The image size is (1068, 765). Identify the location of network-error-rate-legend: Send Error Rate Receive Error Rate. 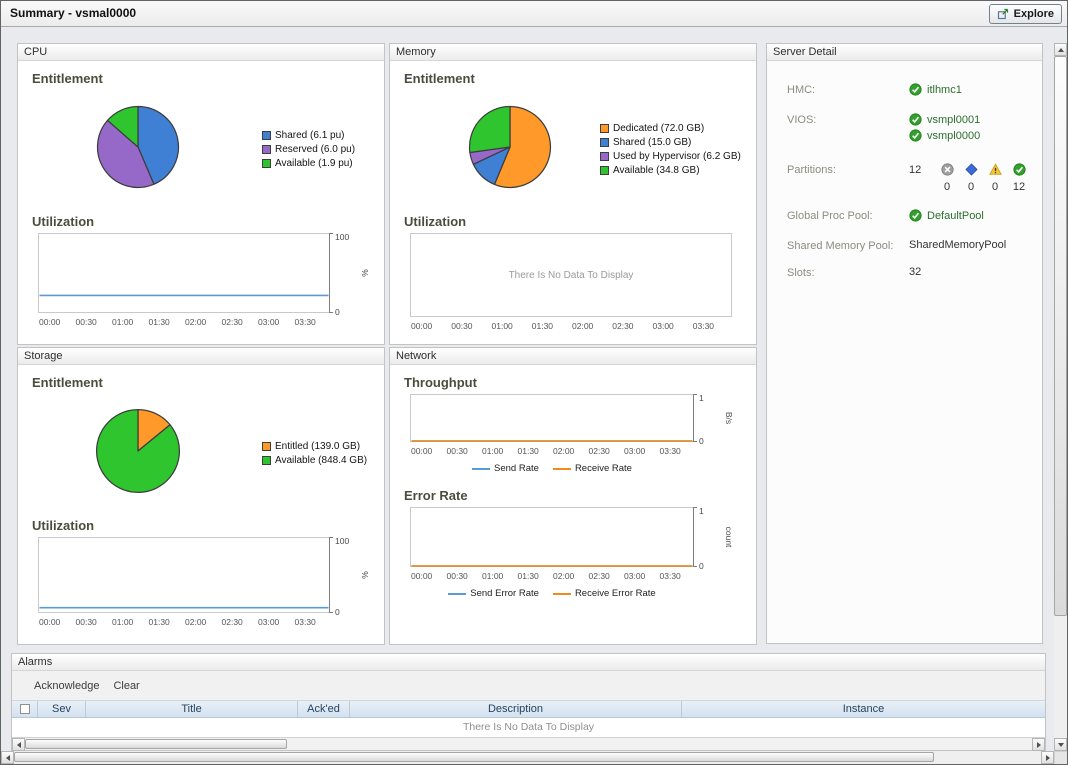
(552, 593).